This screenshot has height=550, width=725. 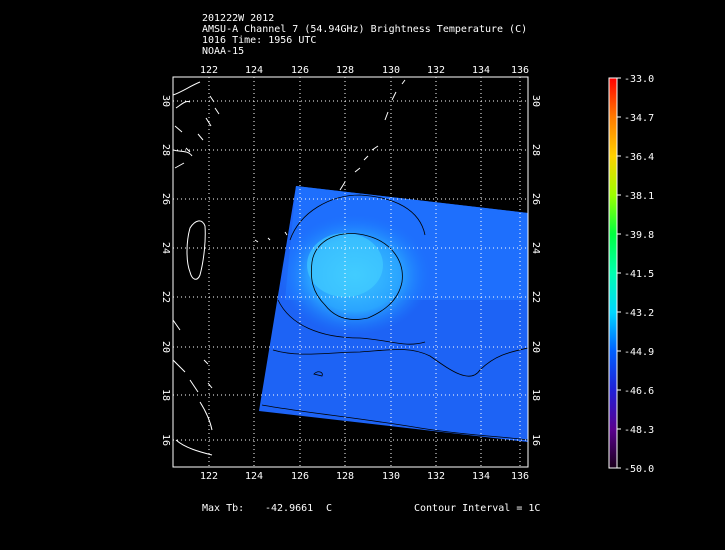 I want to click on lon-tick-top: 132, so click(x=436, y=70).